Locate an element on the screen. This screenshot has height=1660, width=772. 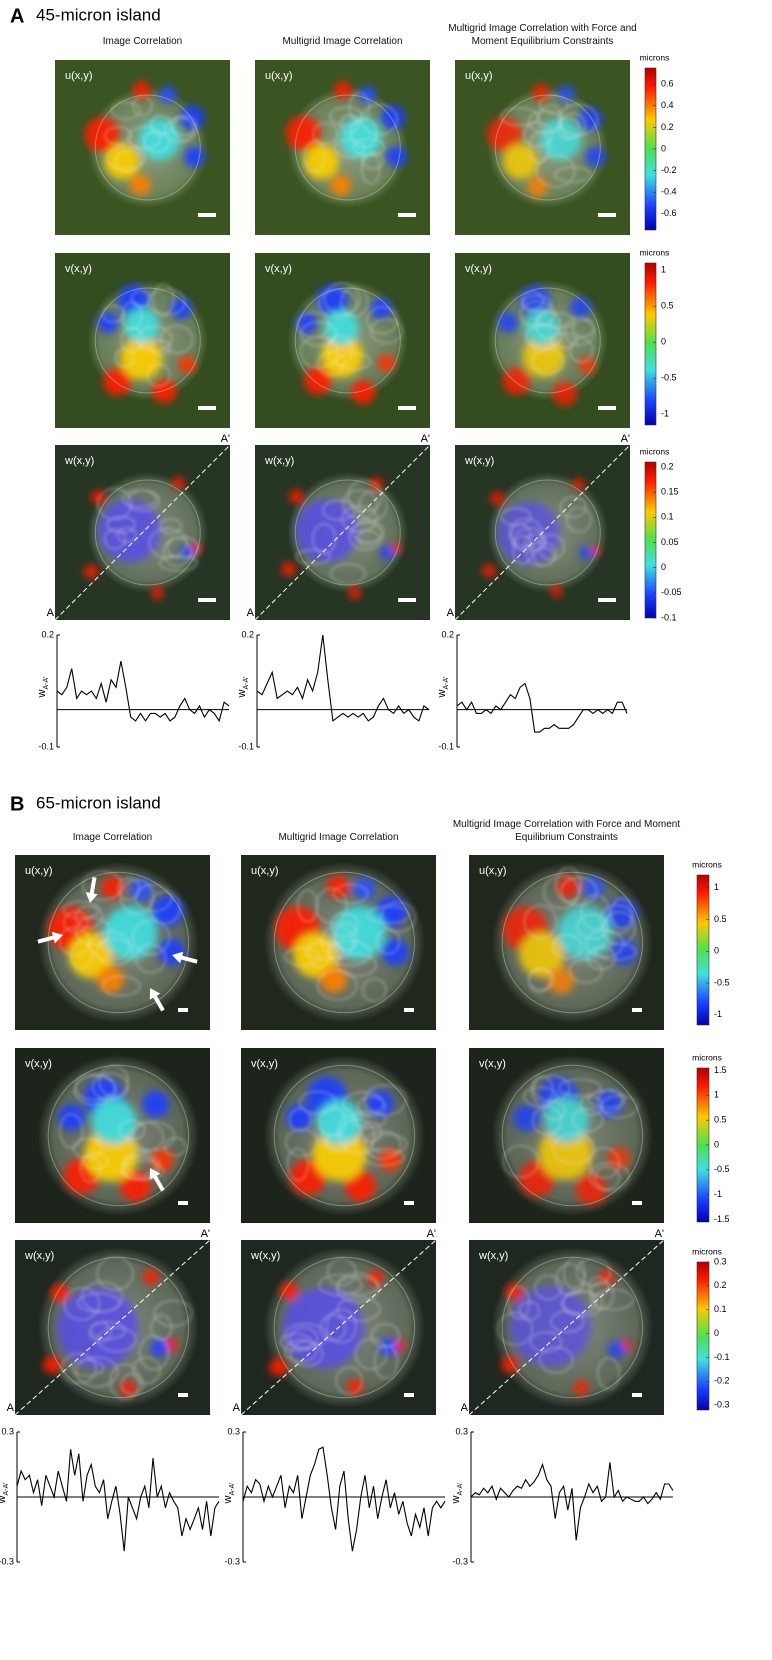
y-tick-label: 0.3 is located at coordinates (461, 1431).